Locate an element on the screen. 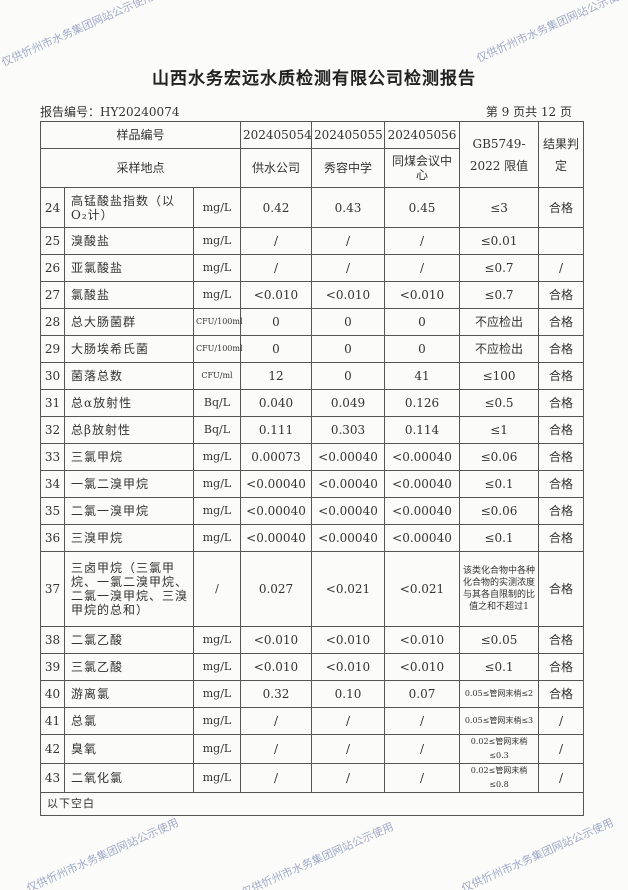 This screenshot has height=890, width=628. sample-no: 202405054 is located at coordinates (276, 135).